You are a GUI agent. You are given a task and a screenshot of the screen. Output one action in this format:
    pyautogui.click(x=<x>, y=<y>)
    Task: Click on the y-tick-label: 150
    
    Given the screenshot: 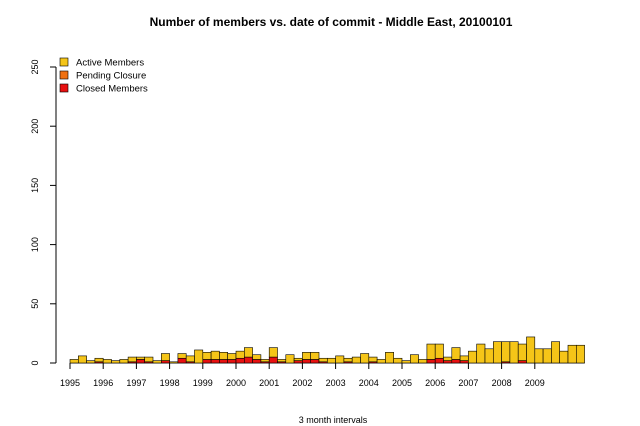 What is the action you would take?
    pyautogui.click(x=35, y=185)
    